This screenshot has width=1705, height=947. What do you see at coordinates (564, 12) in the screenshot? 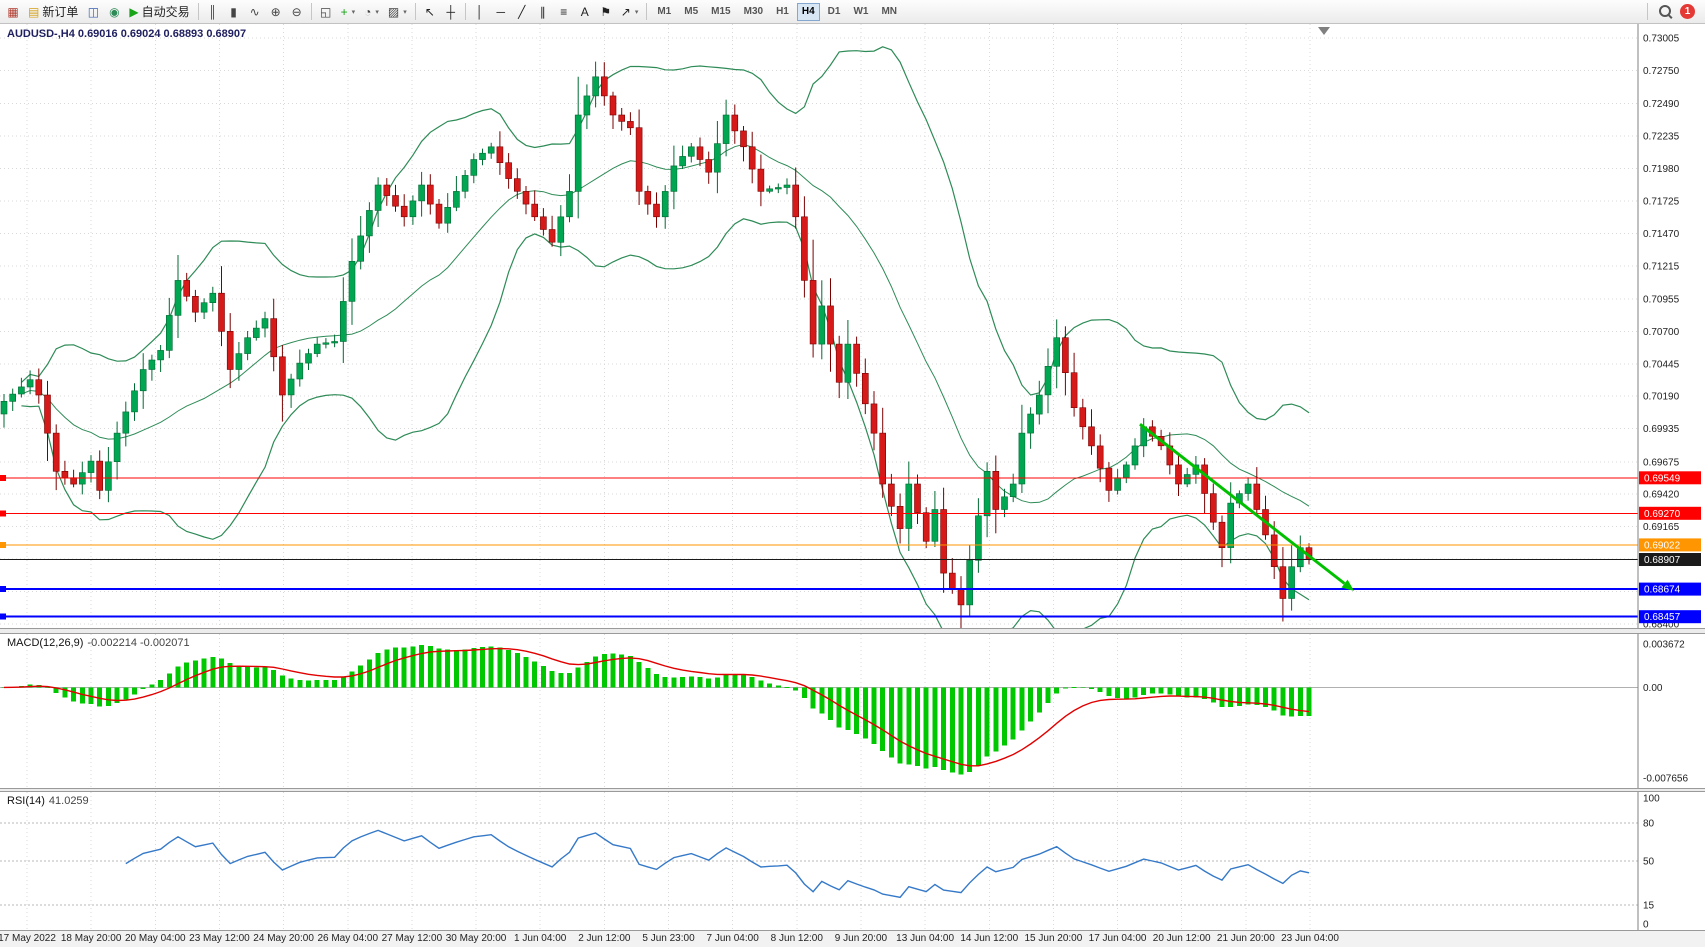
I see `fibonacci-retracement-button: ≡` at bounding box center [564, 12].